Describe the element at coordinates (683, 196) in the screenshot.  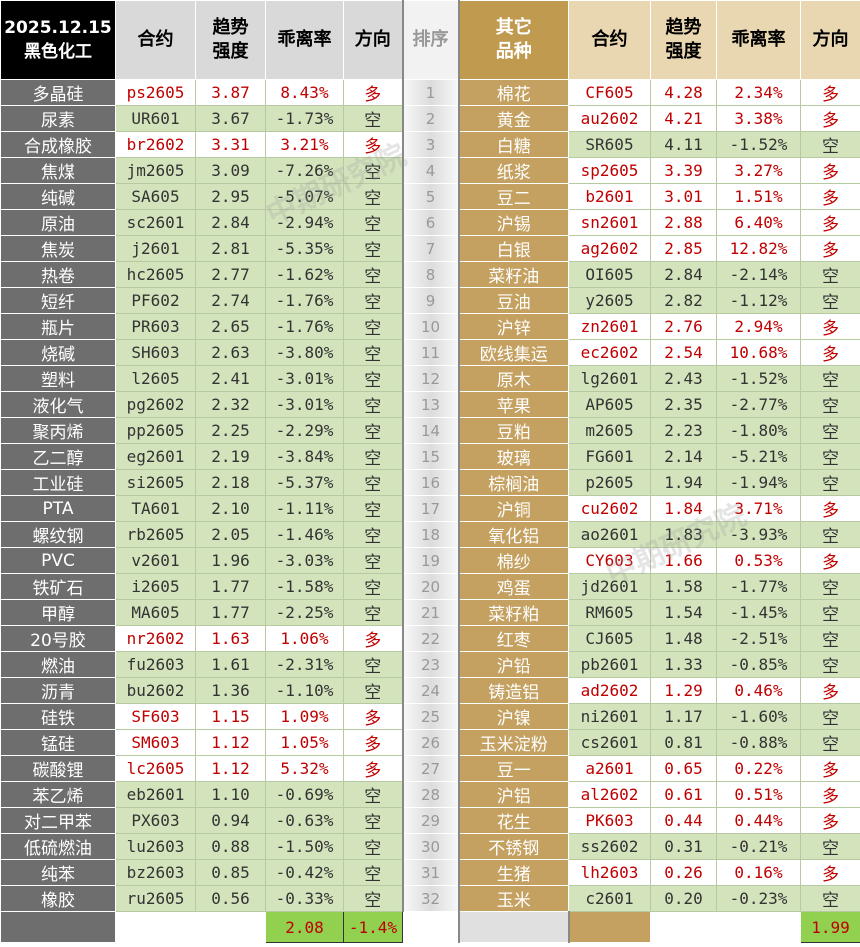
I see `cell: 3.01` at that location.